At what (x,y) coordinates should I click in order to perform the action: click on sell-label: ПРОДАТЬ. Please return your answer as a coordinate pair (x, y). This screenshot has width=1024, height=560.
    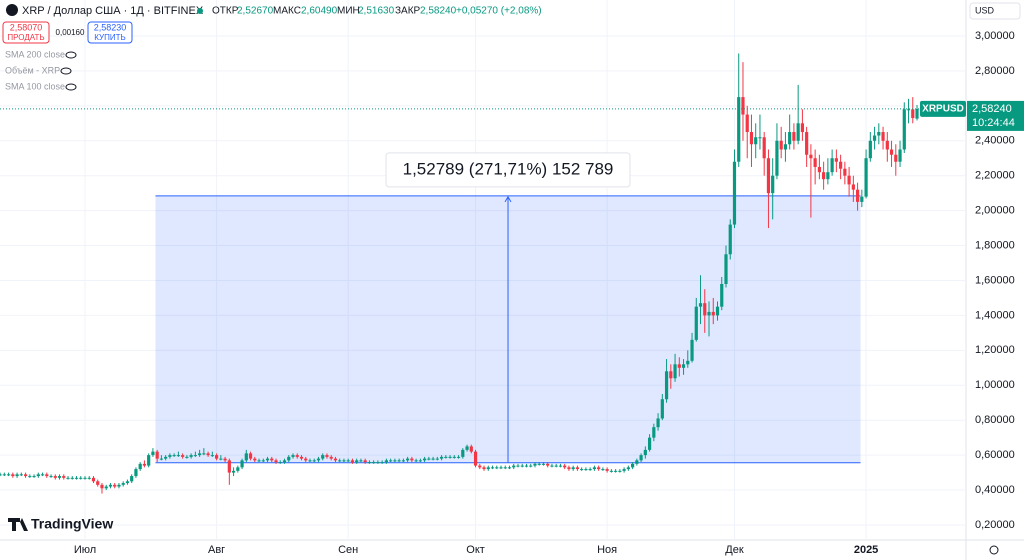
    Looking at the image, I should click on (25, 37).